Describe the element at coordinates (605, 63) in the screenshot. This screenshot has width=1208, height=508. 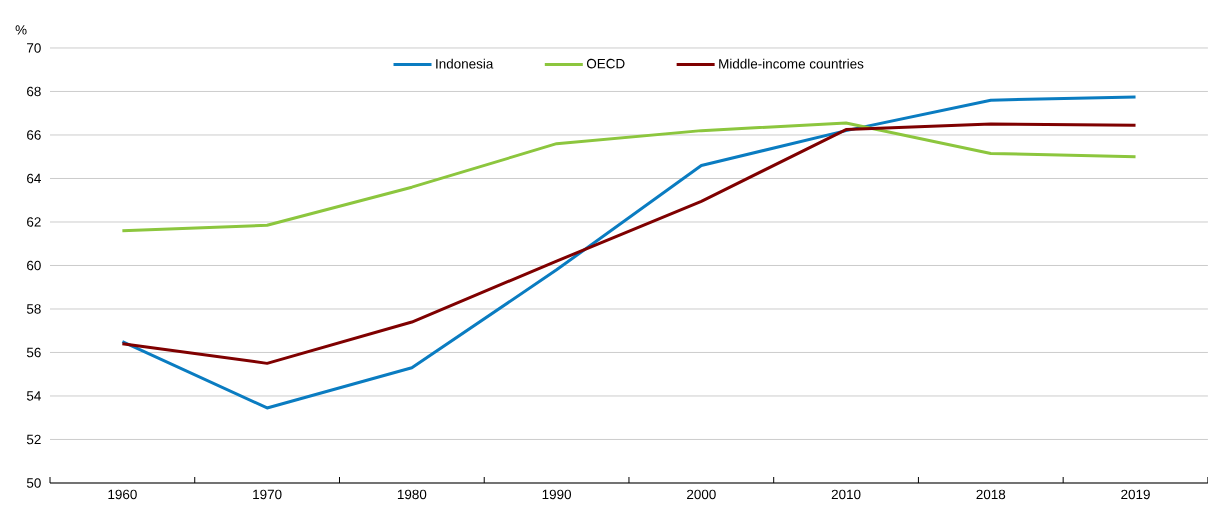
I see `legend-label: OECD` at that location.